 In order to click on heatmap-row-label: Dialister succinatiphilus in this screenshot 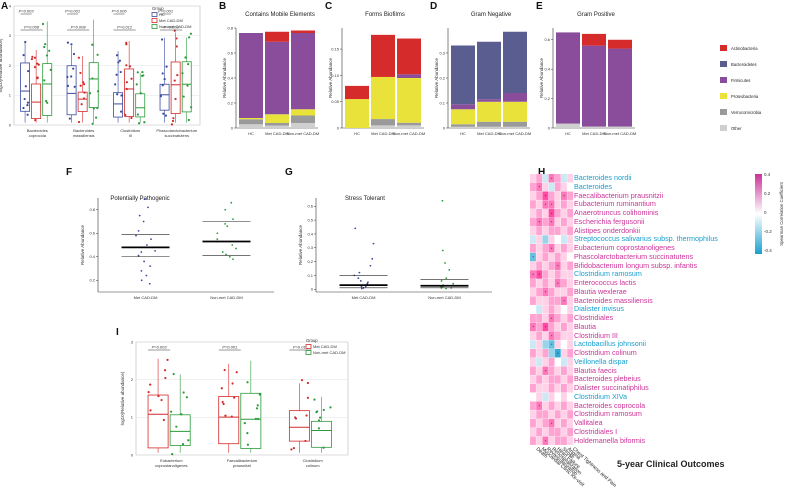, I will do `click(611, 387)`.